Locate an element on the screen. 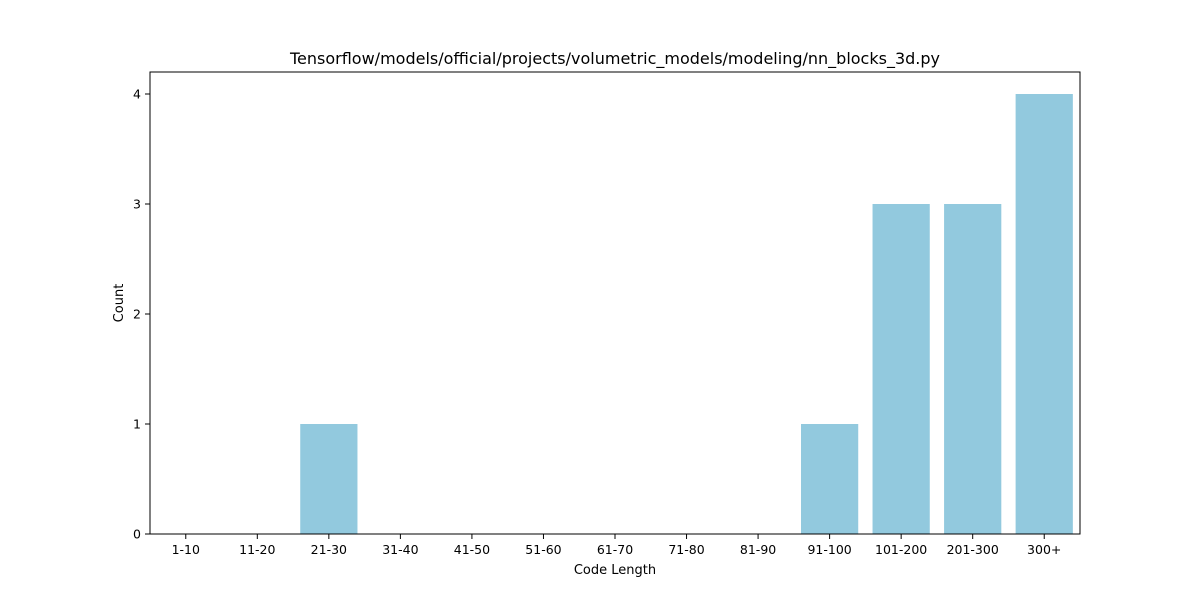 The width and height of the screenshot is (1200, 600). x-tick-label: 1-10 is located at coordinates (186, 549).